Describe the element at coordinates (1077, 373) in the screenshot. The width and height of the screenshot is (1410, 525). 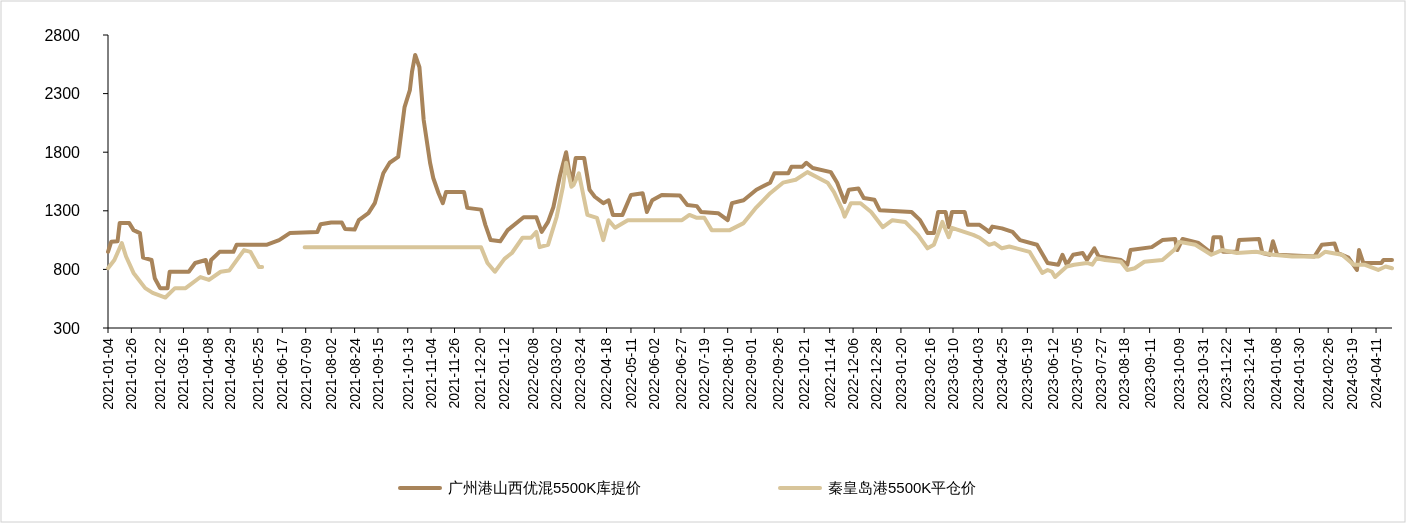
I see `x-tick-label: 2023-07-05` at that location.